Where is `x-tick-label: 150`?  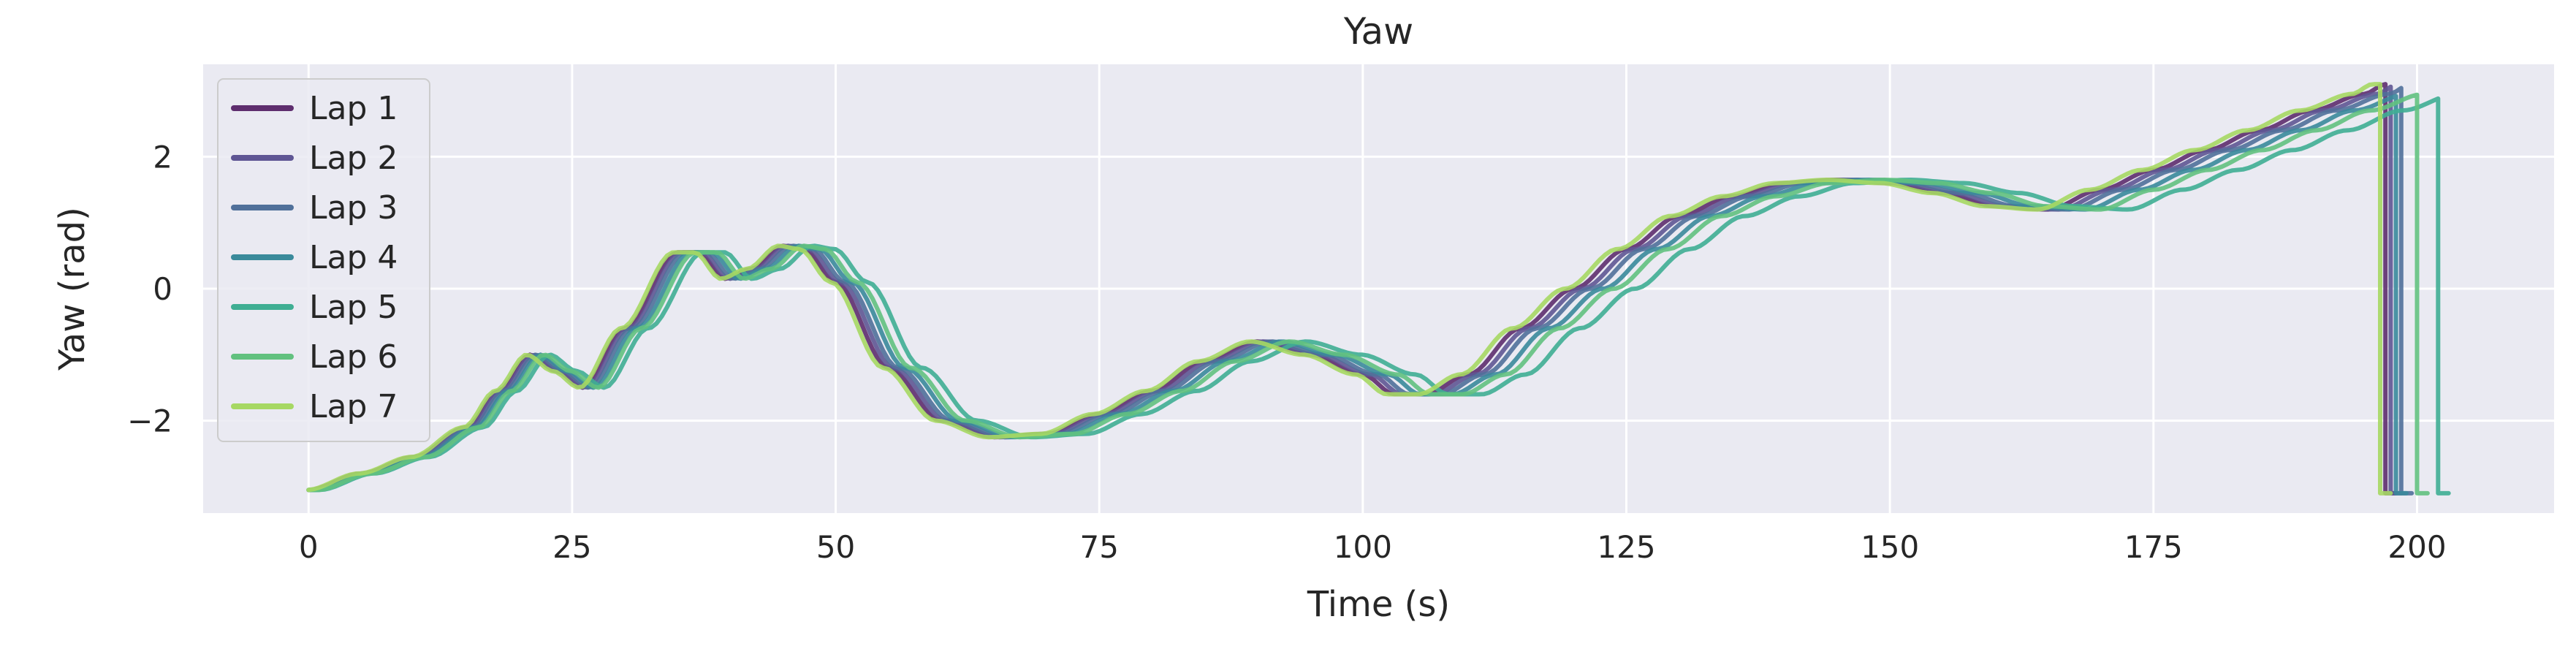 x-tick-label: 150 is located at coordinates (1890, 547).